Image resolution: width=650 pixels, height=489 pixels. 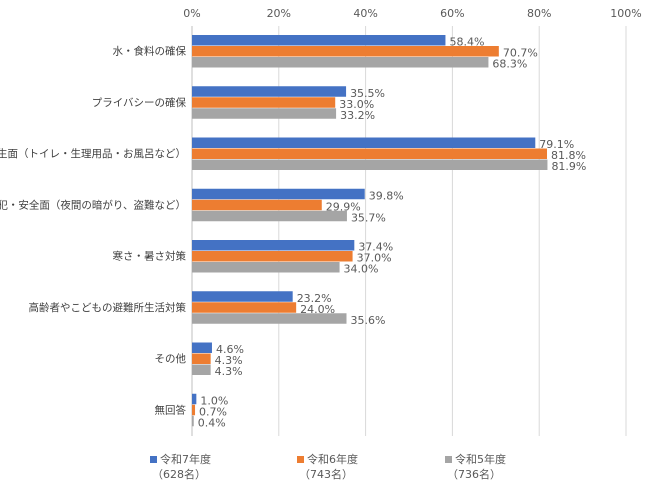 What do you see at coordinates (568, 155) in the screenshot?
I see `value-label: 81.8%` at bounding box center [568, 155].